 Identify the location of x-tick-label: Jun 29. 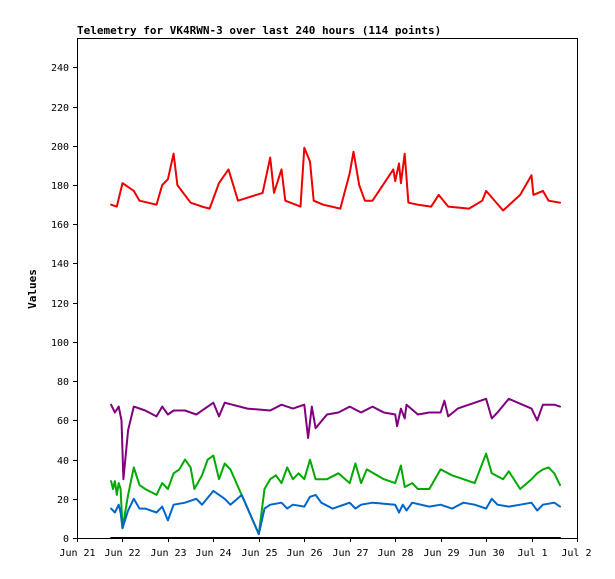
(441, 553).